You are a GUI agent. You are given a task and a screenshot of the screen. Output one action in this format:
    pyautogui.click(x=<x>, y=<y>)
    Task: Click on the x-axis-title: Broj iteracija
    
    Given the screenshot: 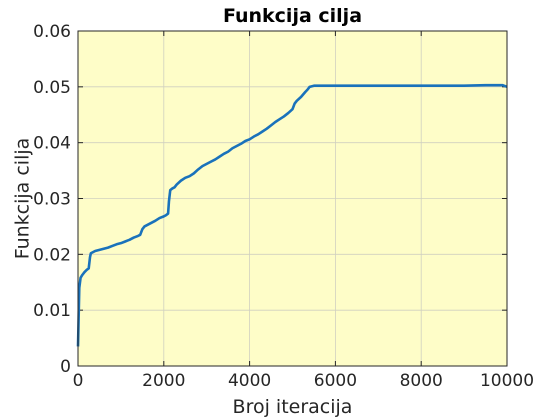 What is the action you would take?
    pyautogui.click(x=293, y=407)
    